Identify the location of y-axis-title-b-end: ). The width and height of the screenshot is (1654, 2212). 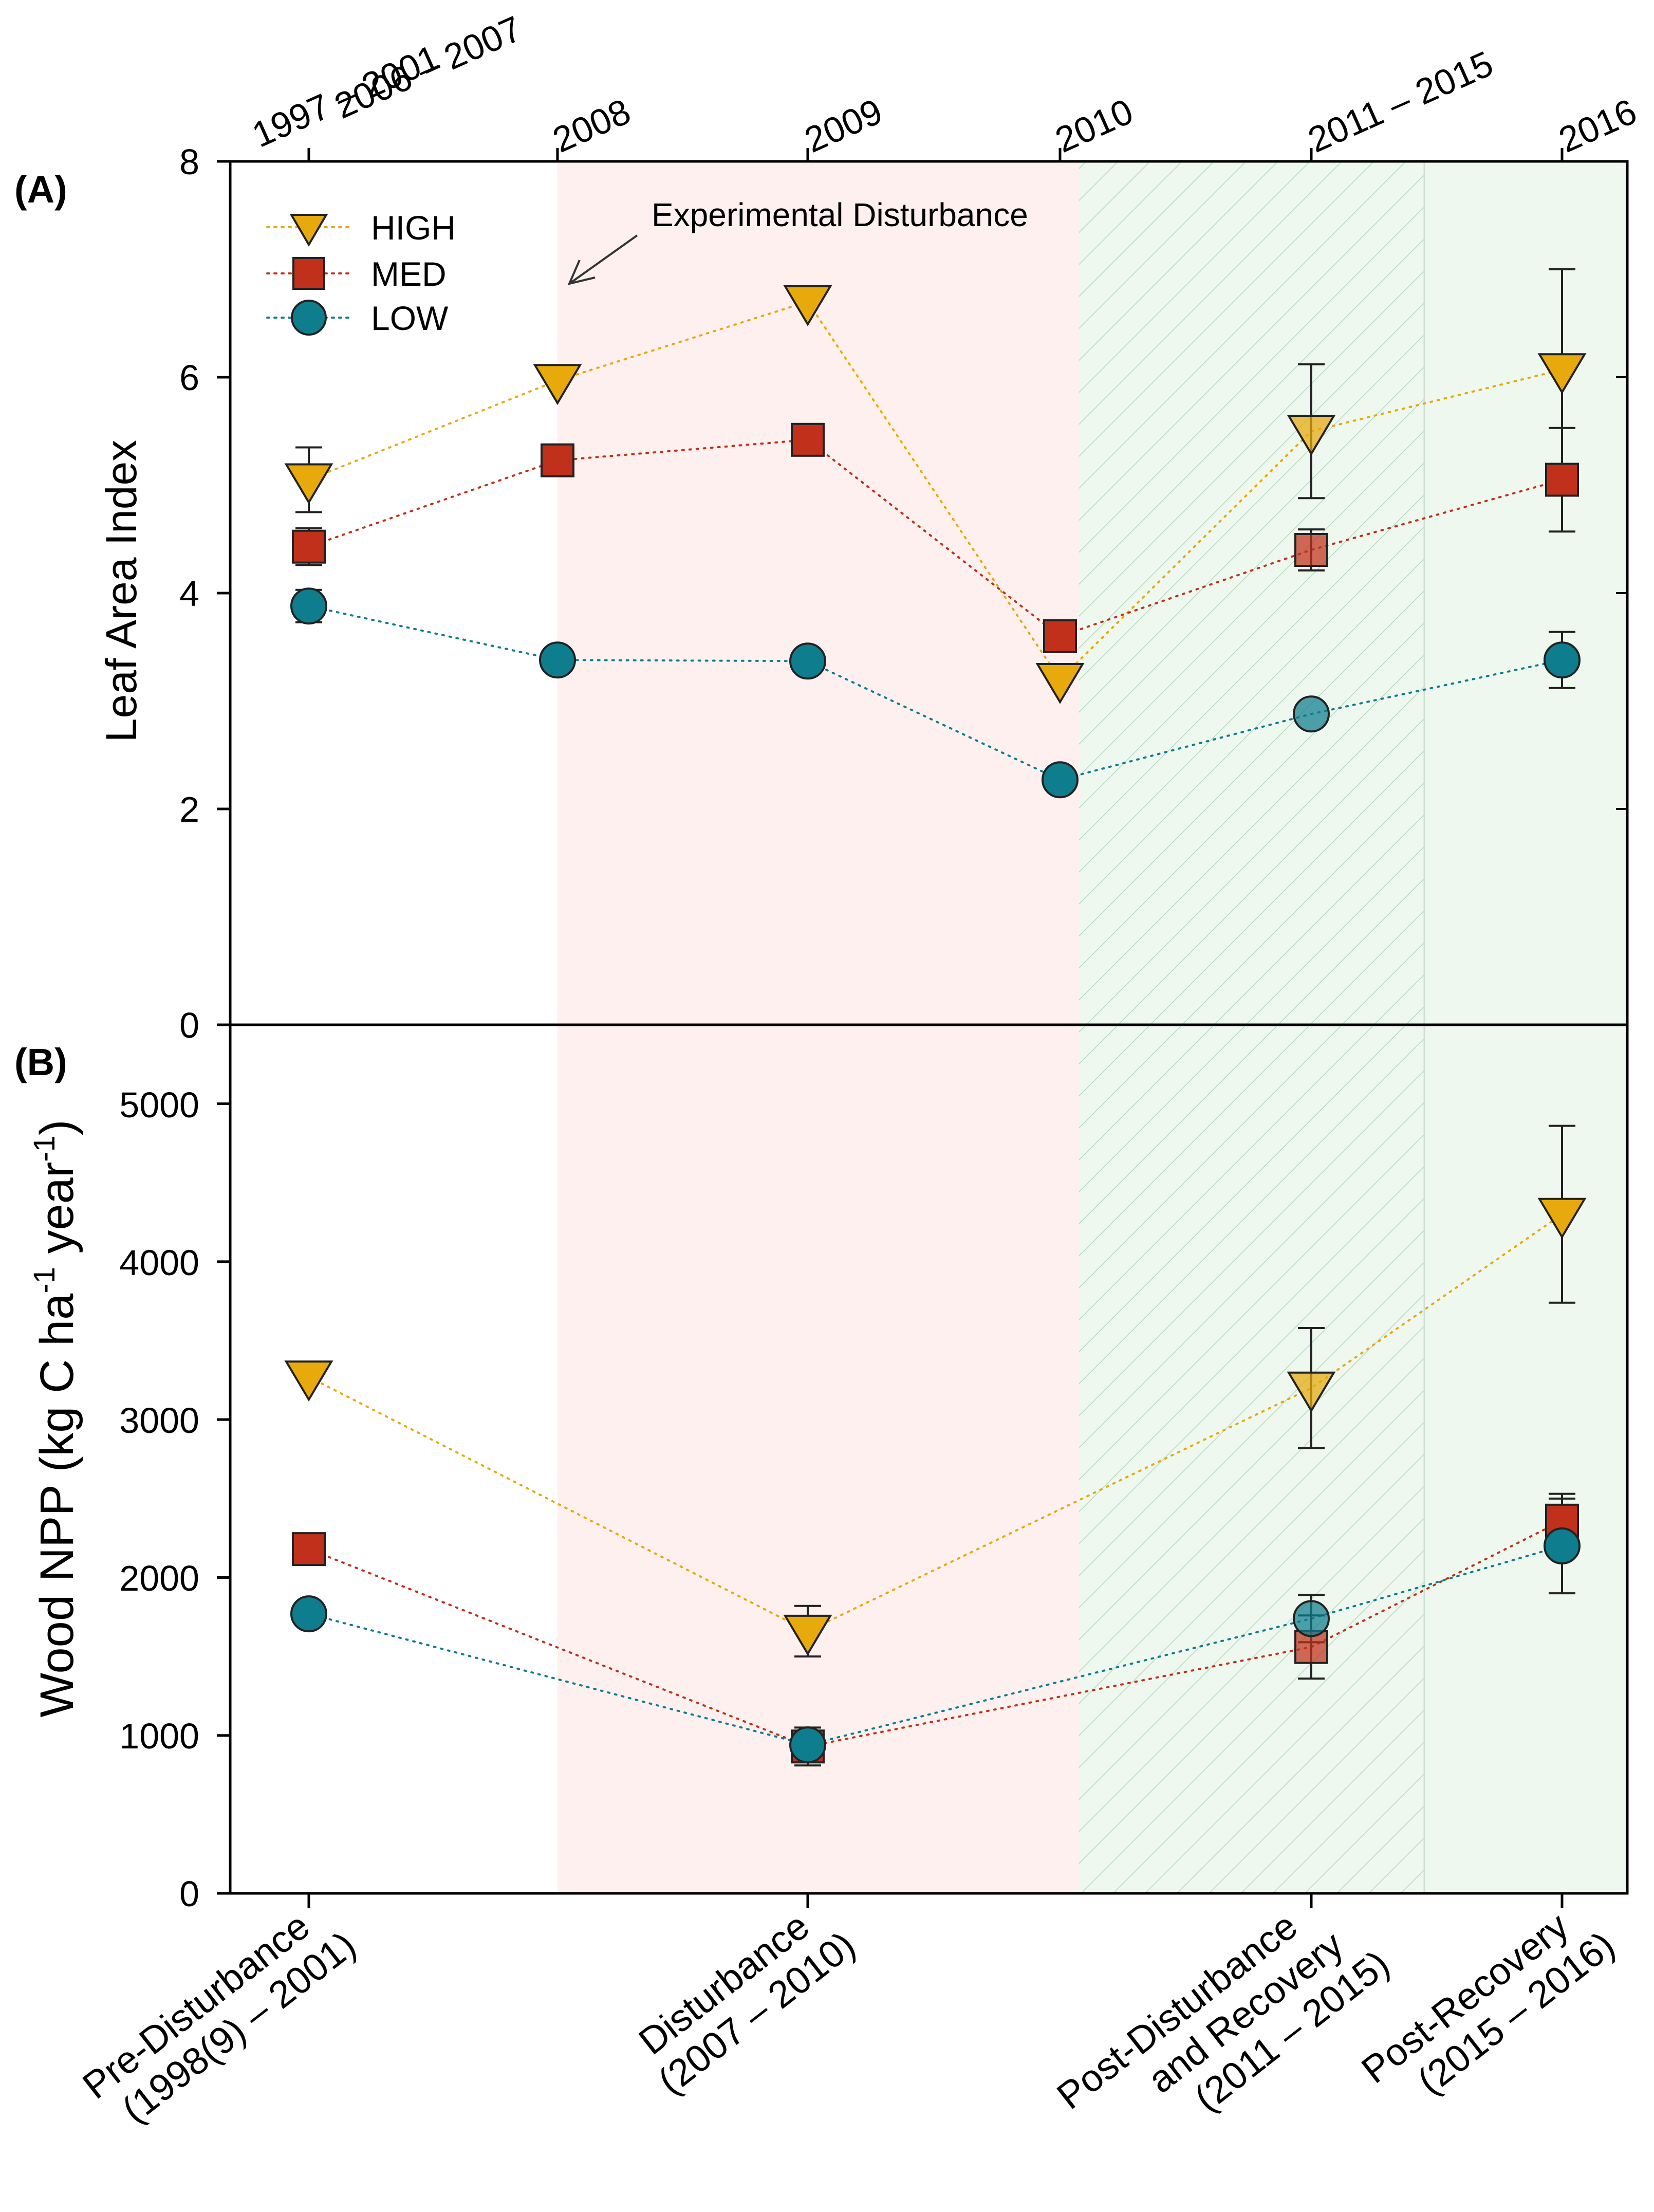
(57, 1127).